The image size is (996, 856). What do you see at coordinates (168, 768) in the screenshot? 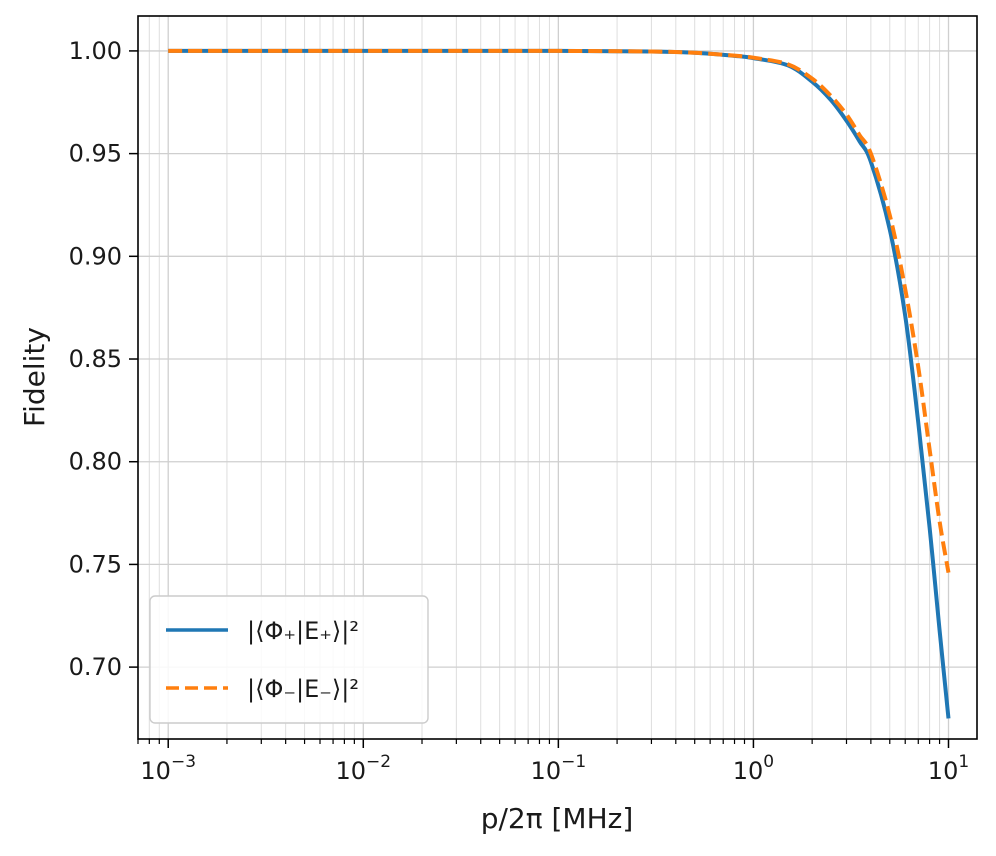
I see `x-tick-label: 10⁻³` at bounding box center [168, 768].